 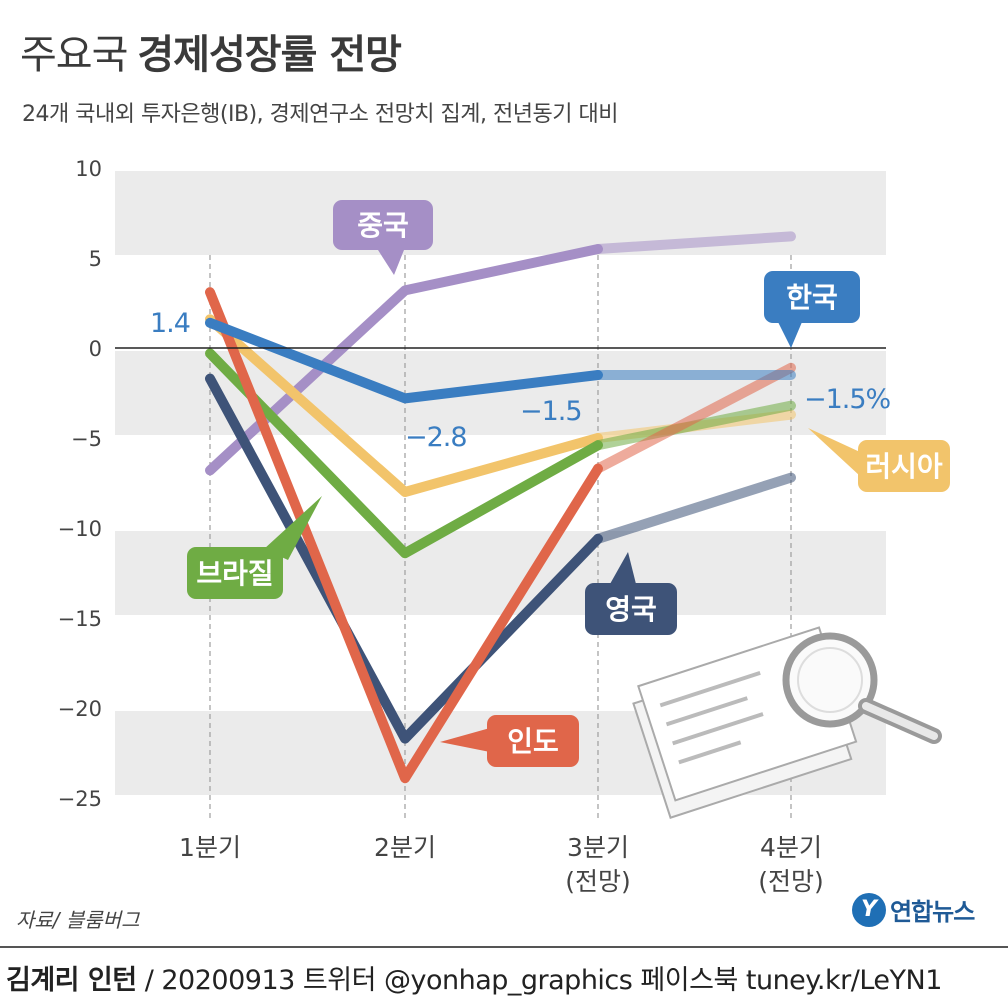 I want to click on bubble-label: 영국, so click(x=631, y=609).